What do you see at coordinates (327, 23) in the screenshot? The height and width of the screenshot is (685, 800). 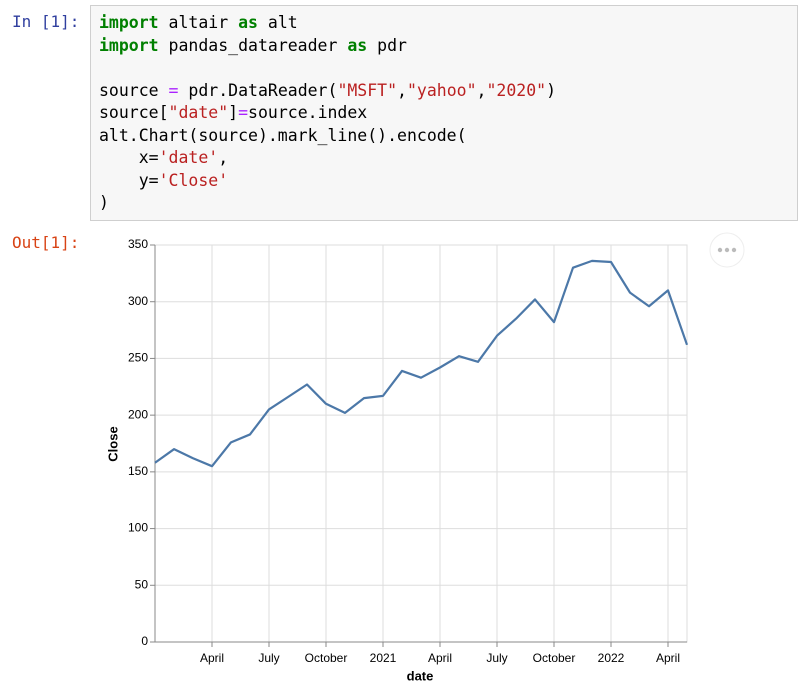 I see `code-line: import altair as alt` at bounding box center [327, 23].